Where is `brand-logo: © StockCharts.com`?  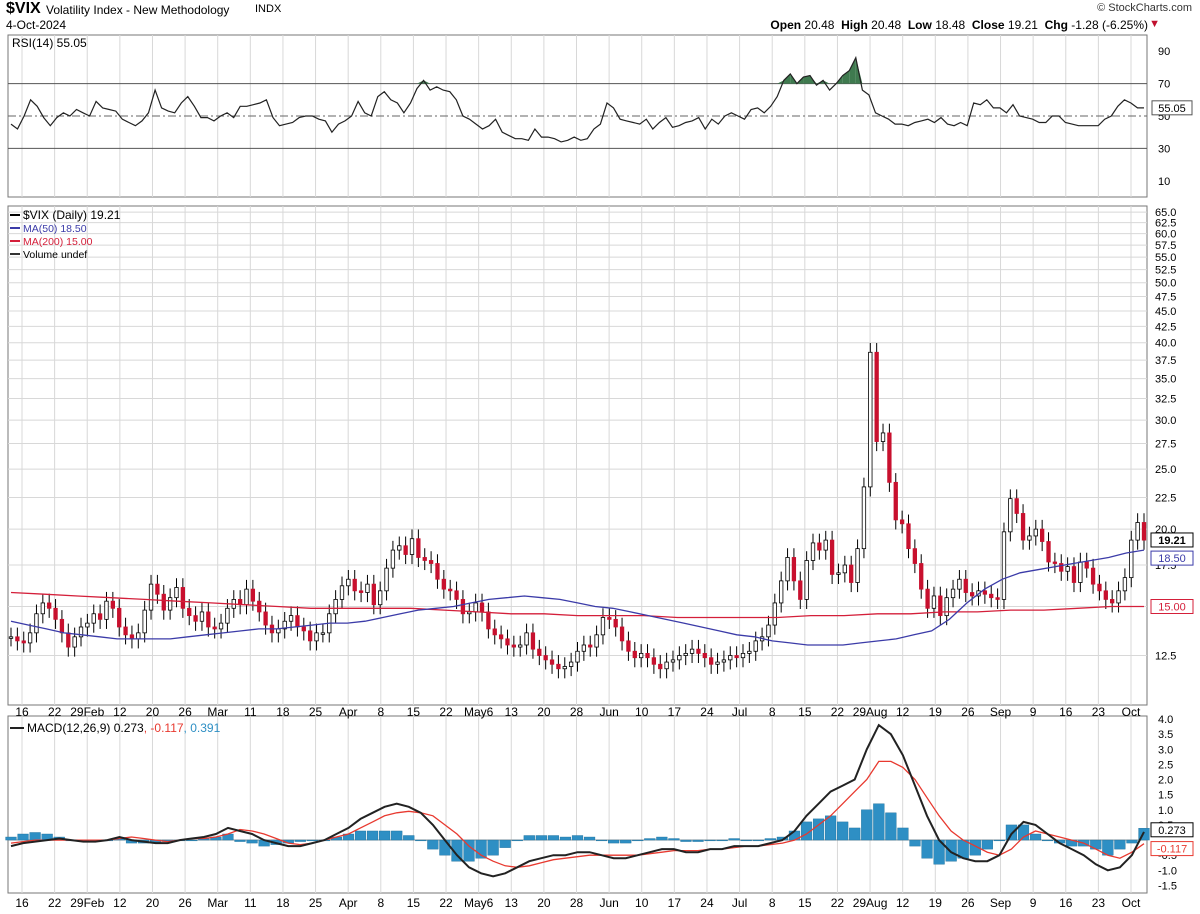
brand-logo: © StockCharts.com is located at coordinates (1144, 8).